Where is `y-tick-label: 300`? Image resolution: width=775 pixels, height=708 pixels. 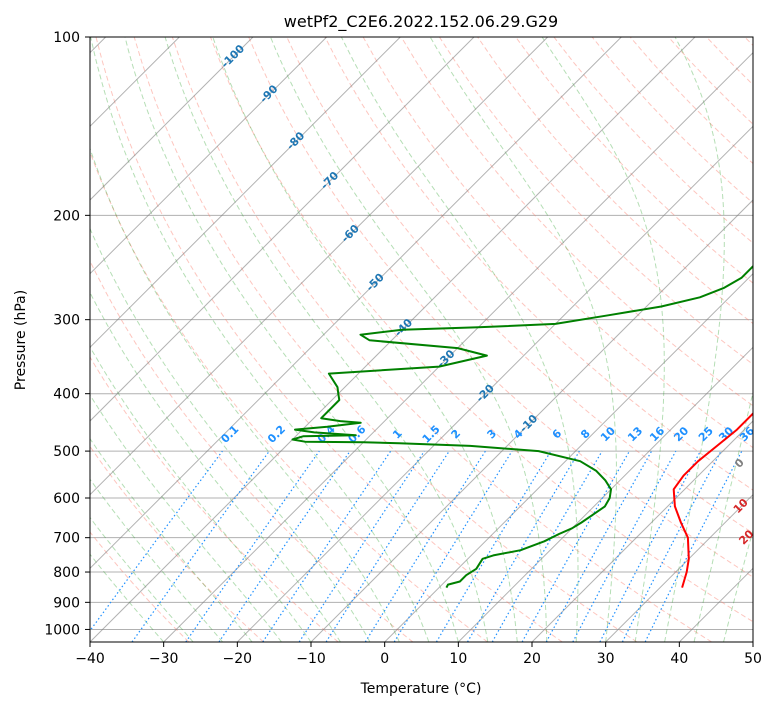 y-tick-label: 300 is located at coordinates (66, 321).